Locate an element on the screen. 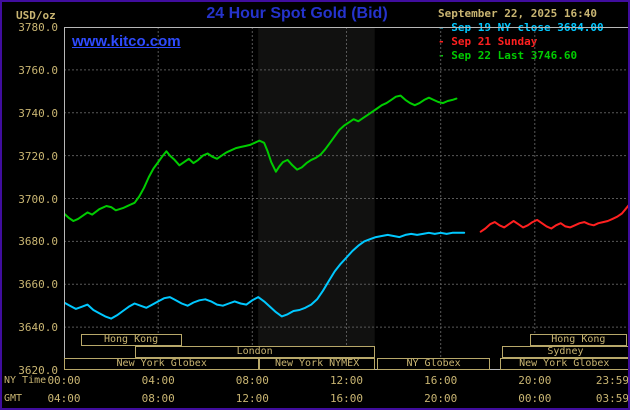 This screenshot has width=630, height=410. session-box-london: London is located at coordinates (254, 352).